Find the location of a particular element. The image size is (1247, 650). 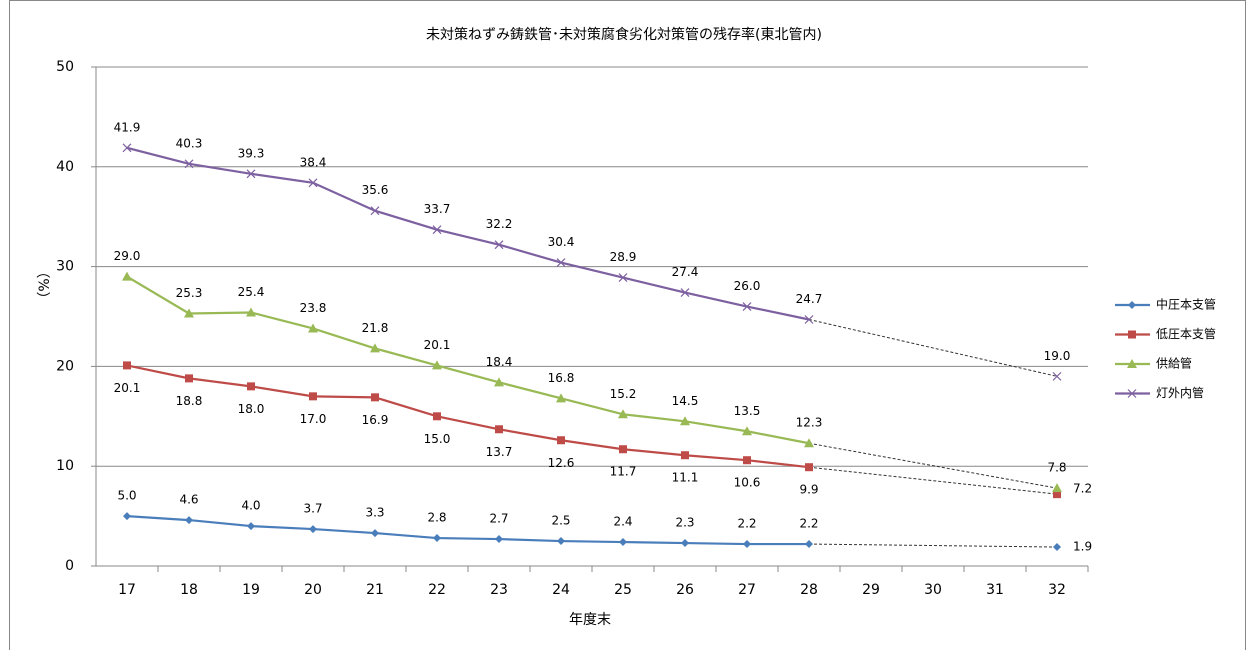

x-tick-label: 17 is located at coordinates (127, 590).